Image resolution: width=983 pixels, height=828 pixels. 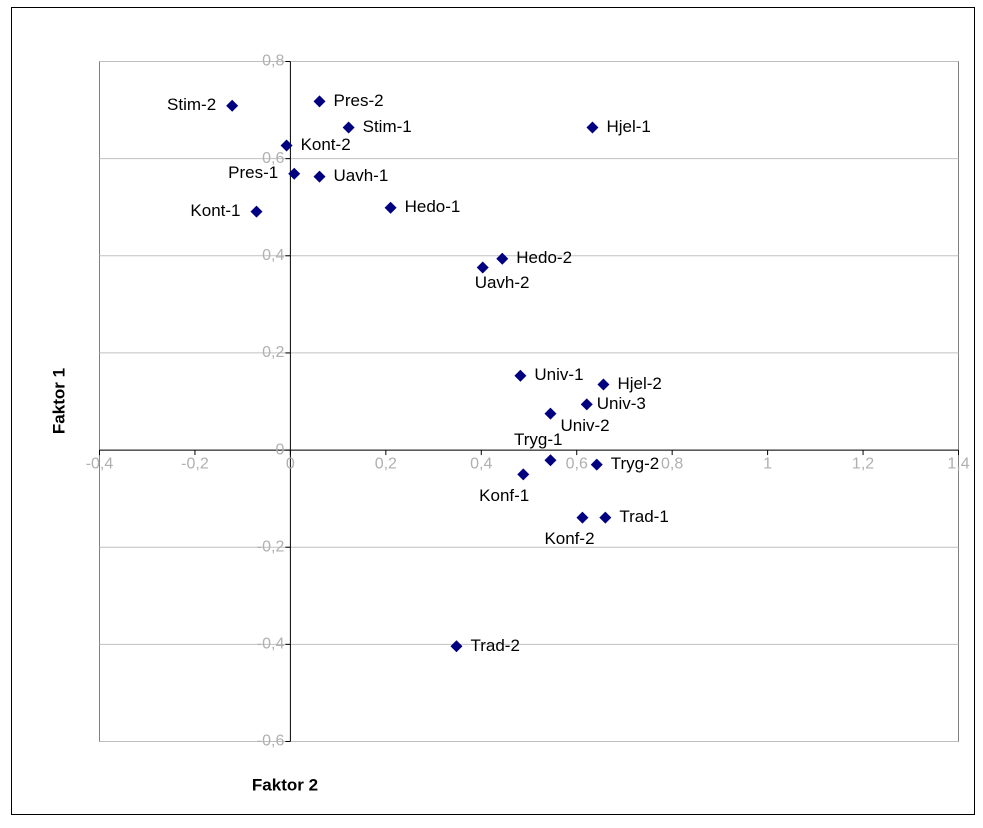 What do you see at coordinates (386, 463) in the screenshot?
I see `x-tick-label: 0,2` at bounding box center [386, 463].